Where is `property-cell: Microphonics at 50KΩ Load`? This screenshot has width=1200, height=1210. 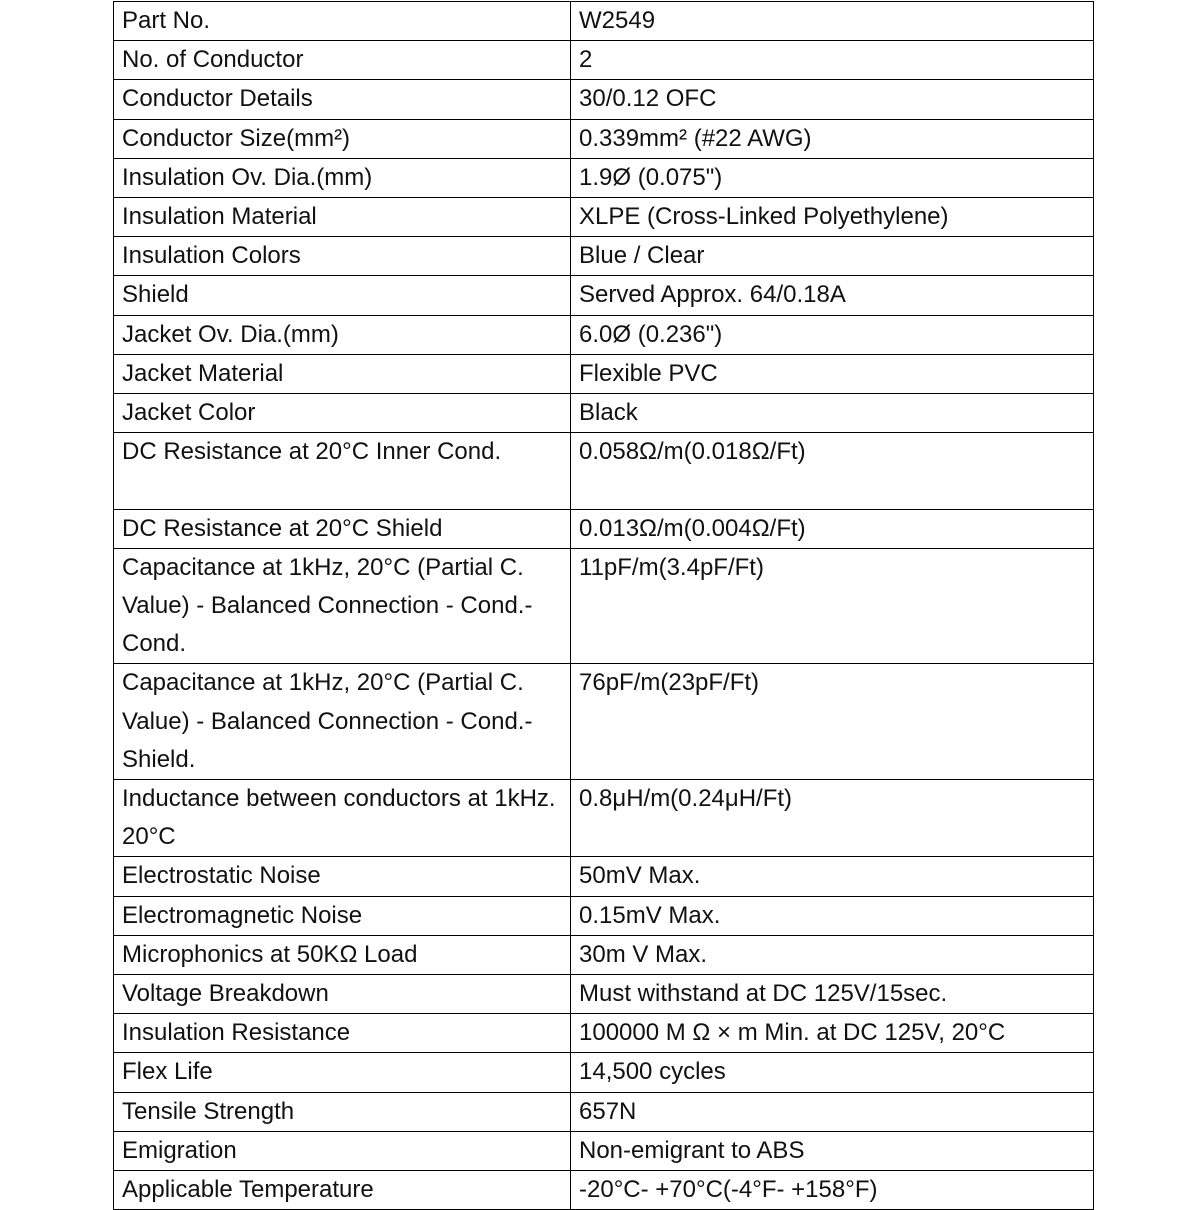 property-cell: Microphonics at 50KΩ Load is located at coordinates (342, 955).